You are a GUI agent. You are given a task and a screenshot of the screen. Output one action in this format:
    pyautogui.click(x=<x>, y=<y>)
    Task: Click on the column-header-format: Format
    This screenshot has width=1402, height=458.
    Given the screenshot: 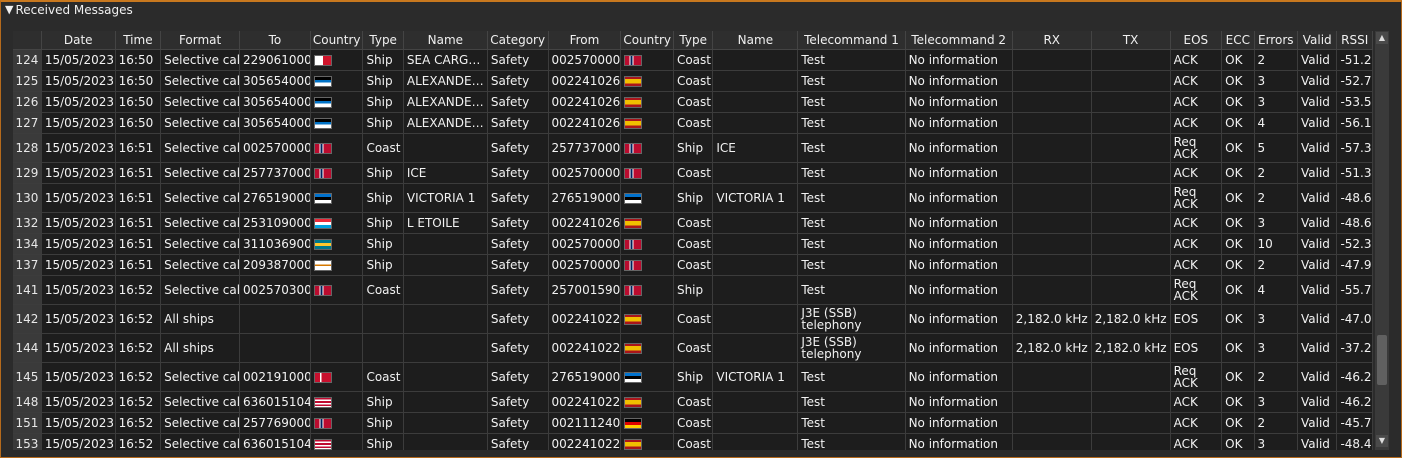 What is the action you would take?
    pyautogui.click(x=200, y=40)
    